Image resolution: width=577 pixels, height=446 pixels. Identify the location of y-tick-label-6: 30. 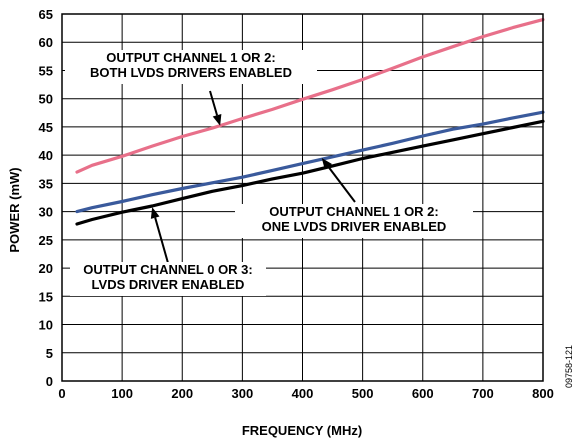
(46, 212).